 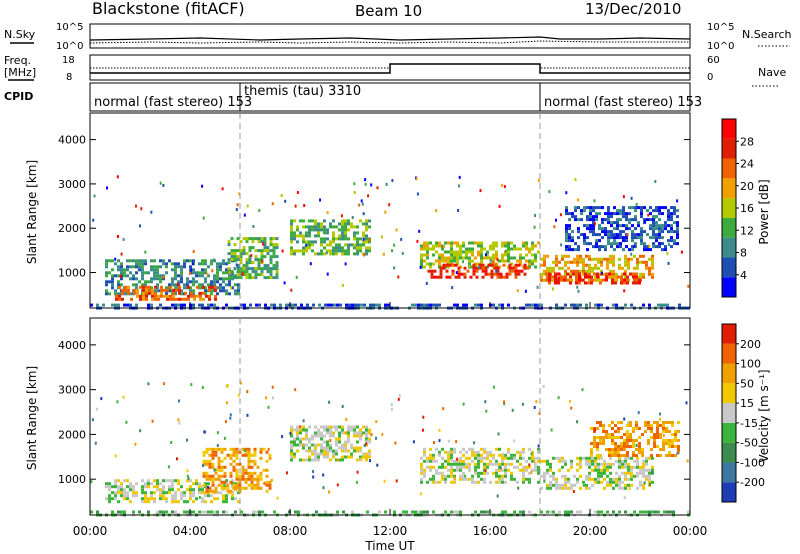 What do you see at coordinates (32, 212) in the screenshot?
I see `power-ylabel: Slant Range [km]` at bounding box center [32, 212].